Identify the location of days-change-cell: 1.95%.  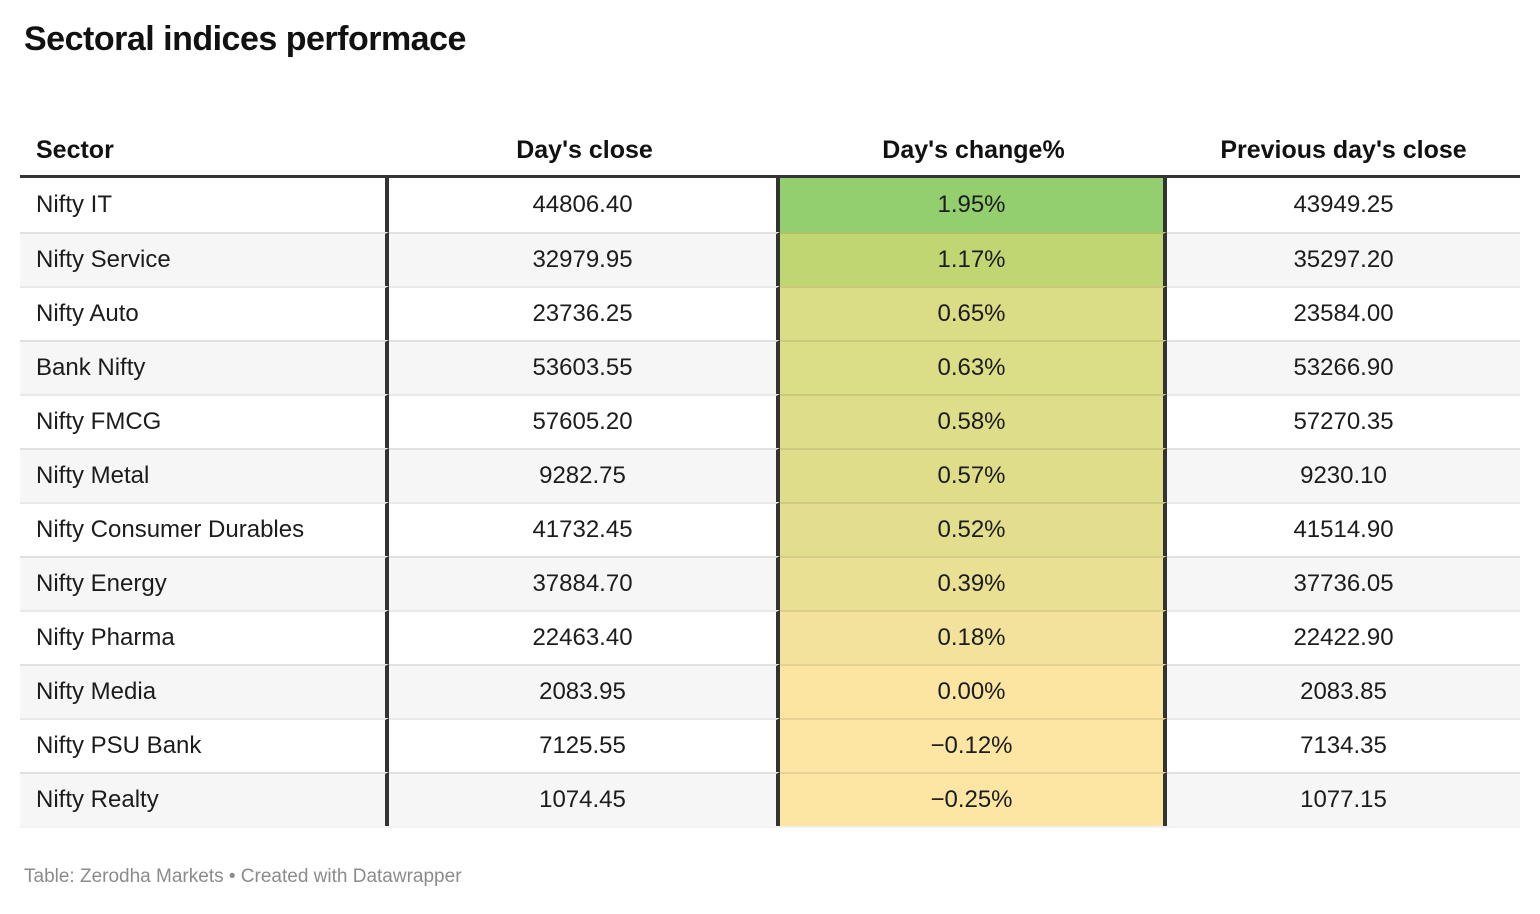
(973, 205).